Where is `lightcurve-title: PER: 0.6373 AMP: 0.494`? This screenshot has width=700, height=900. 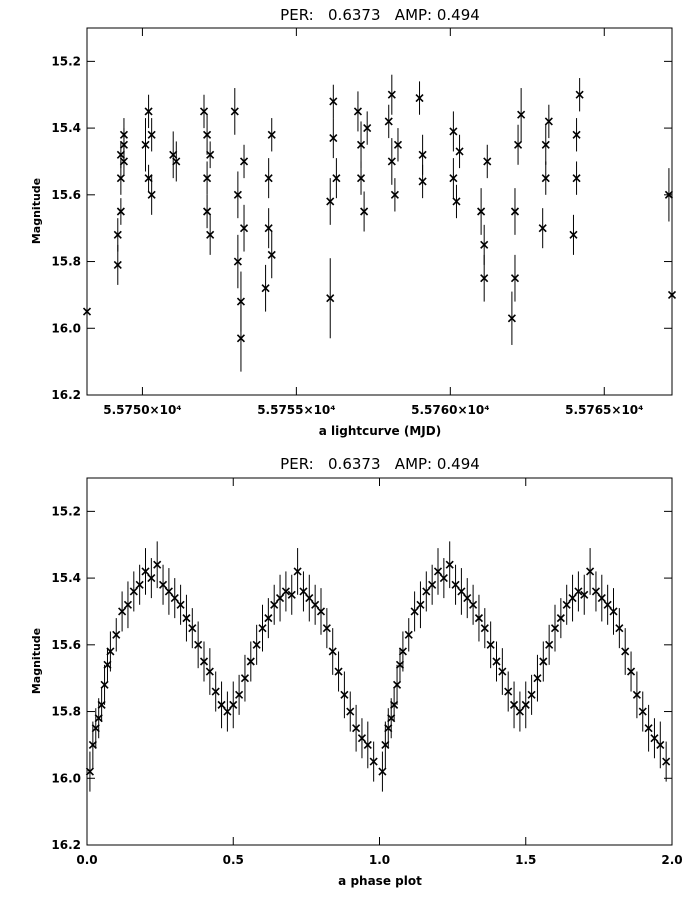
lightcurve-title: PER: 0.6373 AMP: 0.494 is located at coordinates (380, 15).